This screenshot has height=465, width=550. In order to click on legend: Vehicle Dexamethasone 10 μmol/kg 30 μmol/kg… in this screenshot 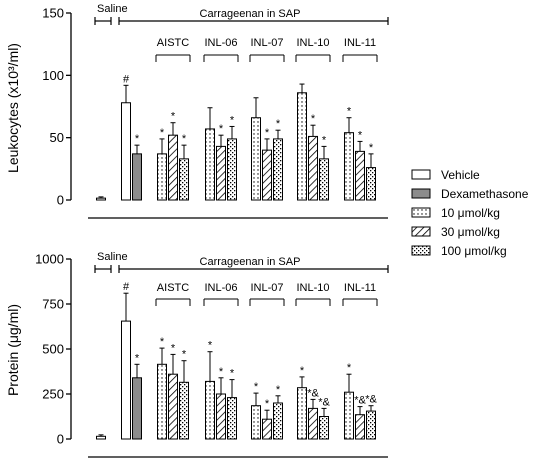, I will do `click(470, 213)`.